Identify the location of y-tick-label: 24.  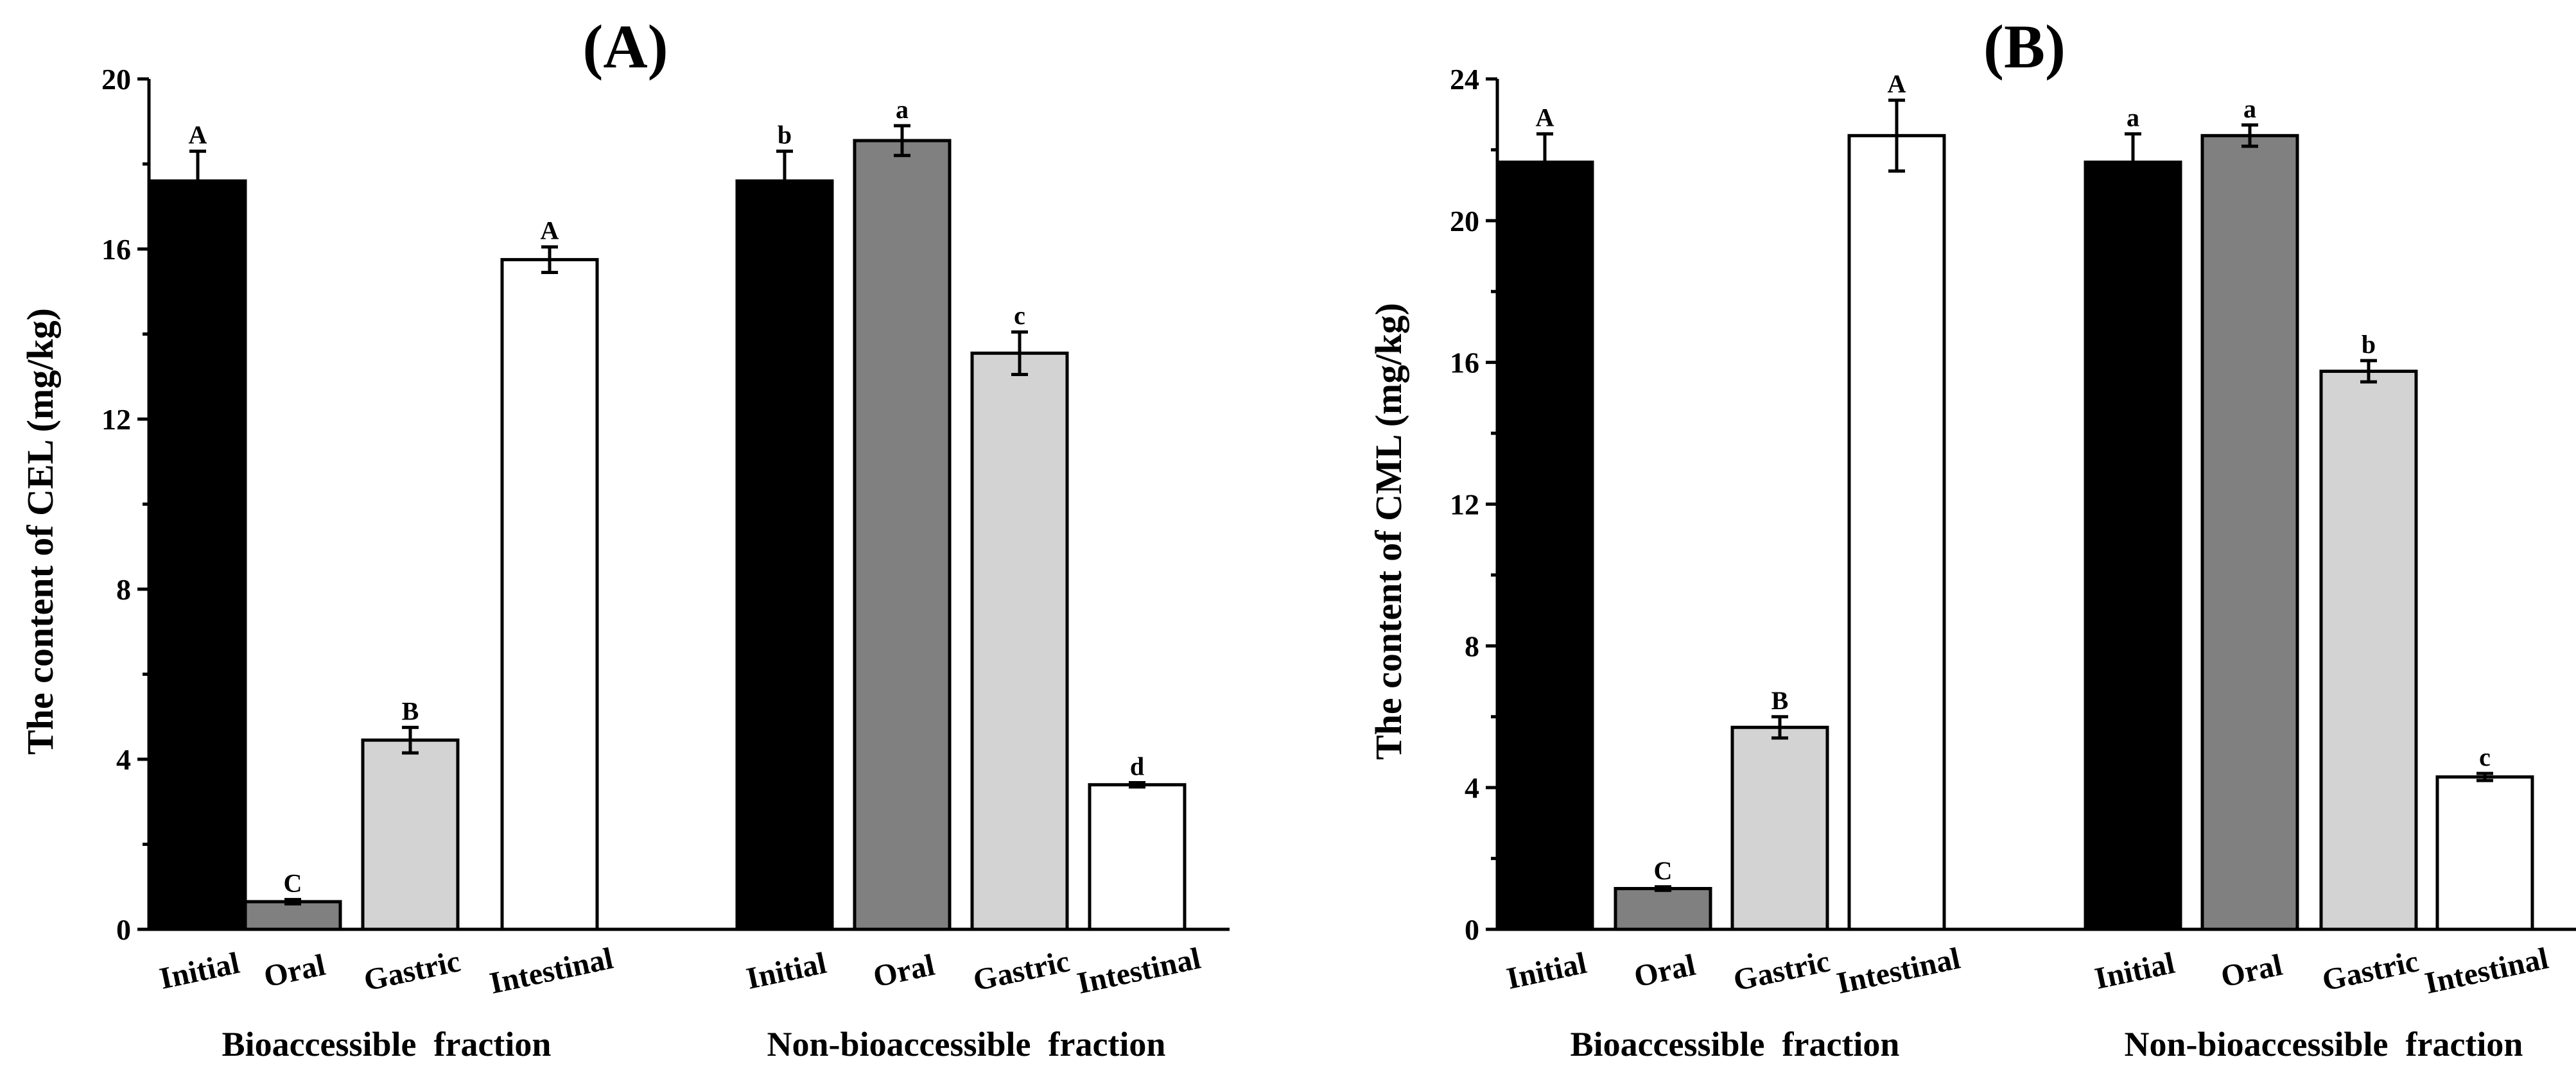
(1464, 79).